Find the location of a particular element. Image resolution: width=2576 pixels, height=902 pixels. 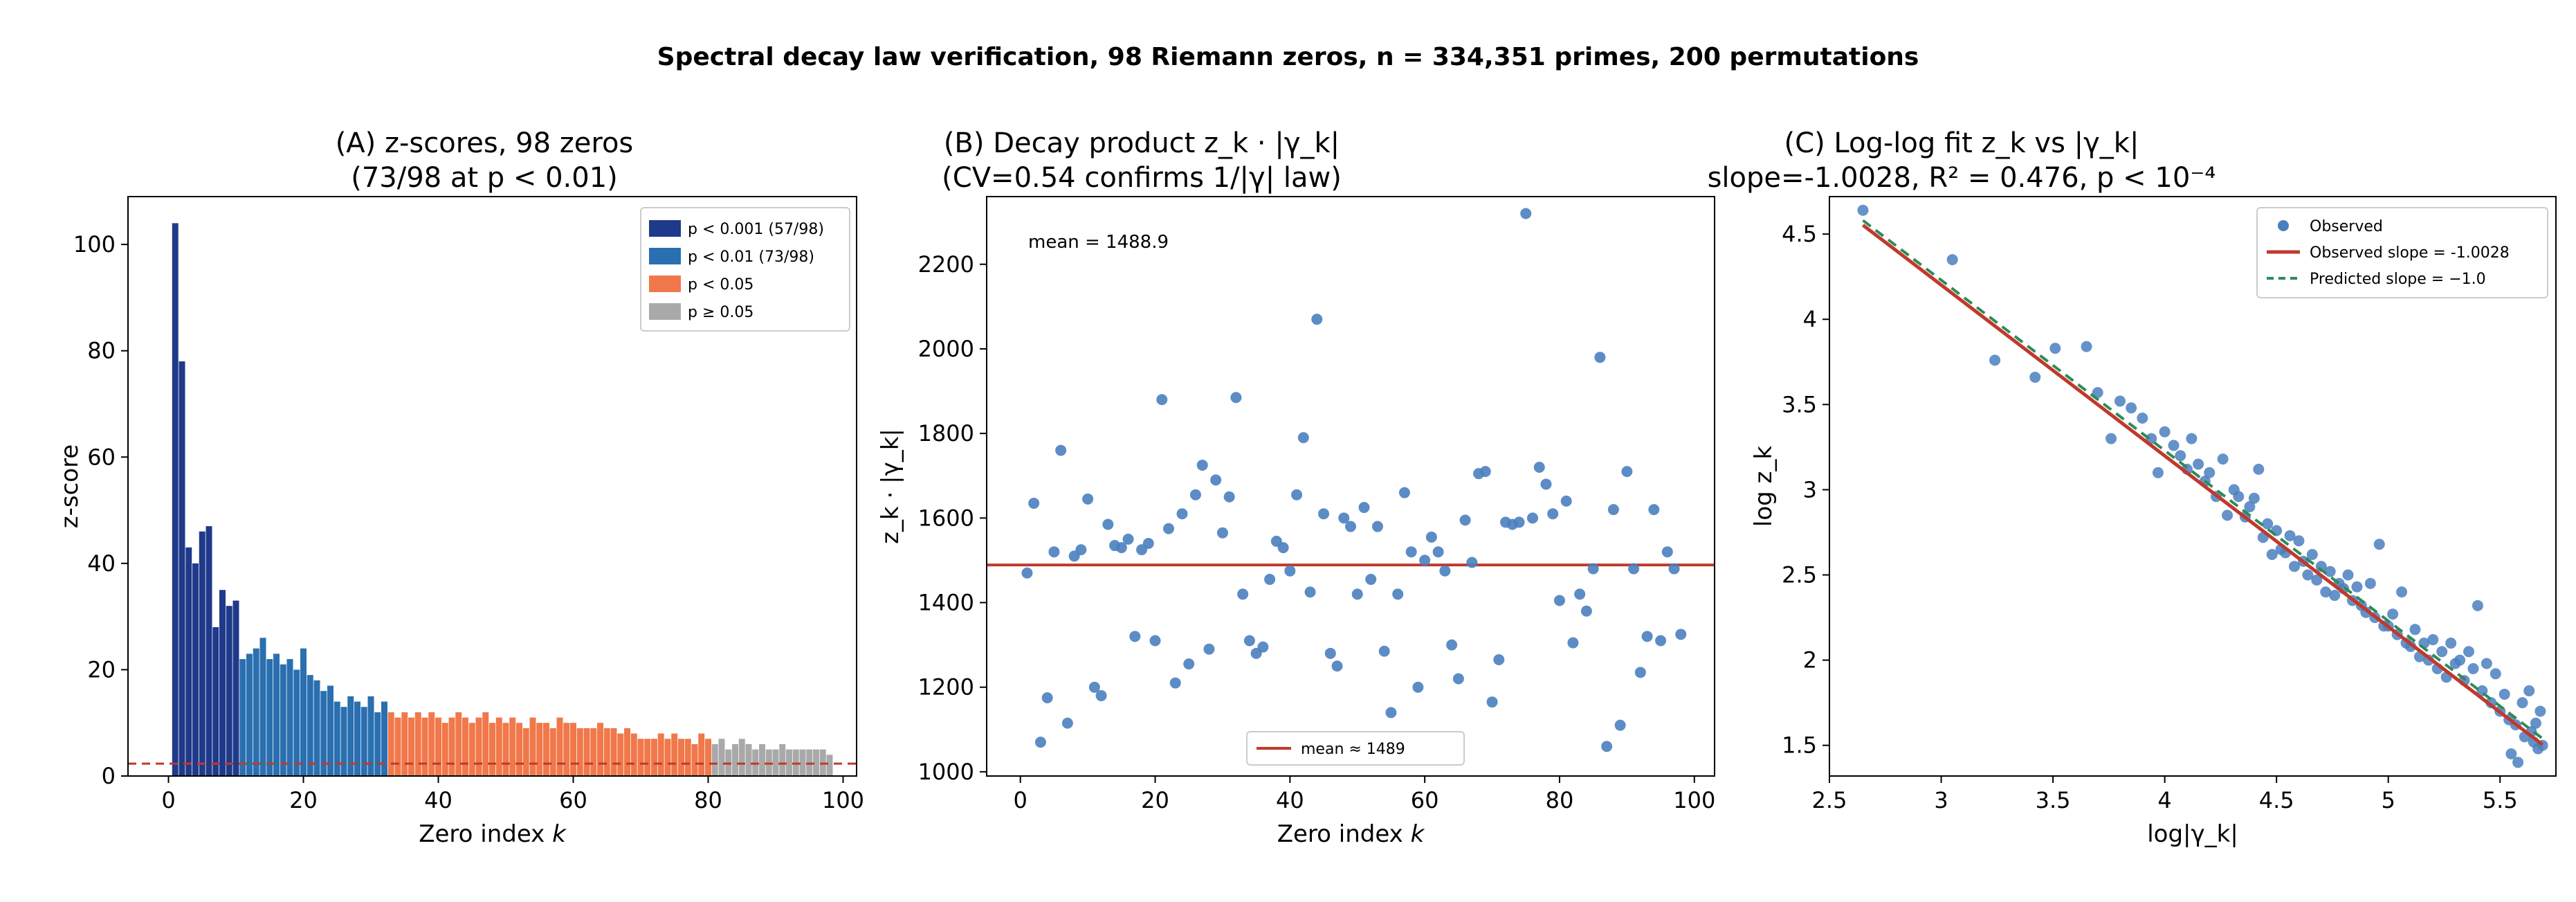

panel-a-legend-box is located at coordinates (745, 269).